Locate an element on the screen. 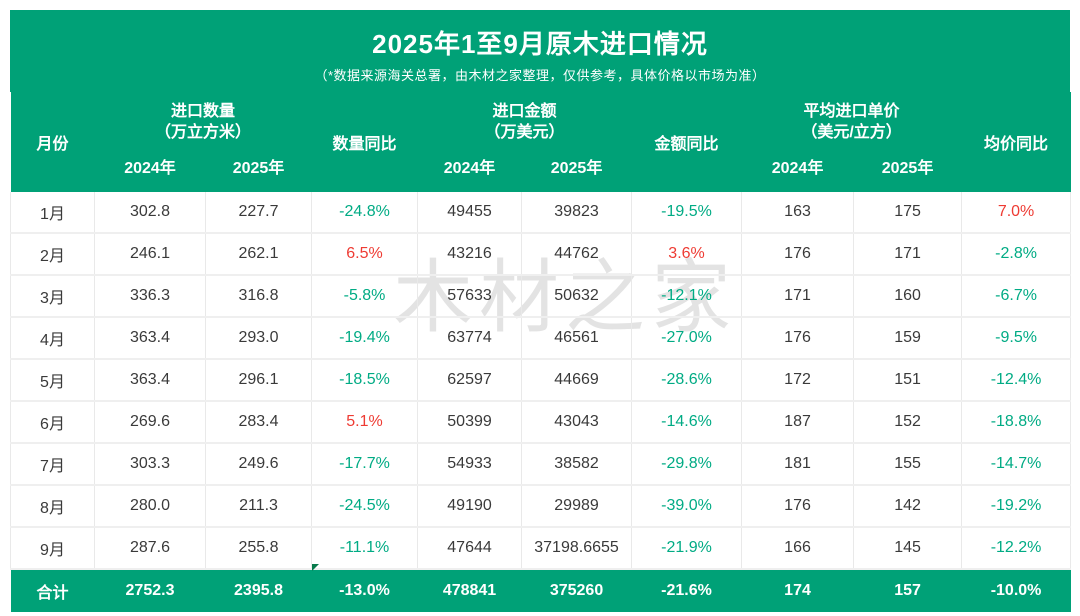 This screenshot has width=1080, height=616. page-title: 2025年1至9月原木进口情况 is located at coordinates (540, 44).